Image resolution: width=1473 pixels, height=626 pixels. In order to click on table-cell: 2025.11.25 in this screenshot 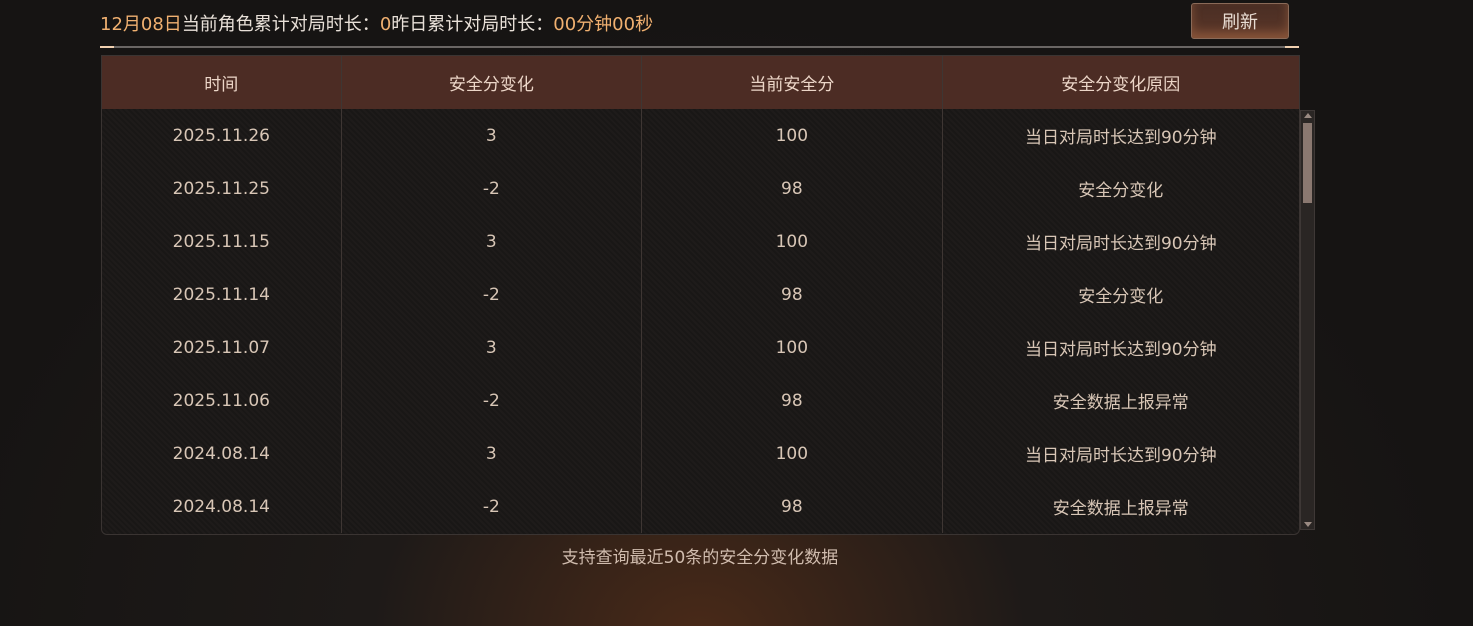, I will do `click(222, 188)`.